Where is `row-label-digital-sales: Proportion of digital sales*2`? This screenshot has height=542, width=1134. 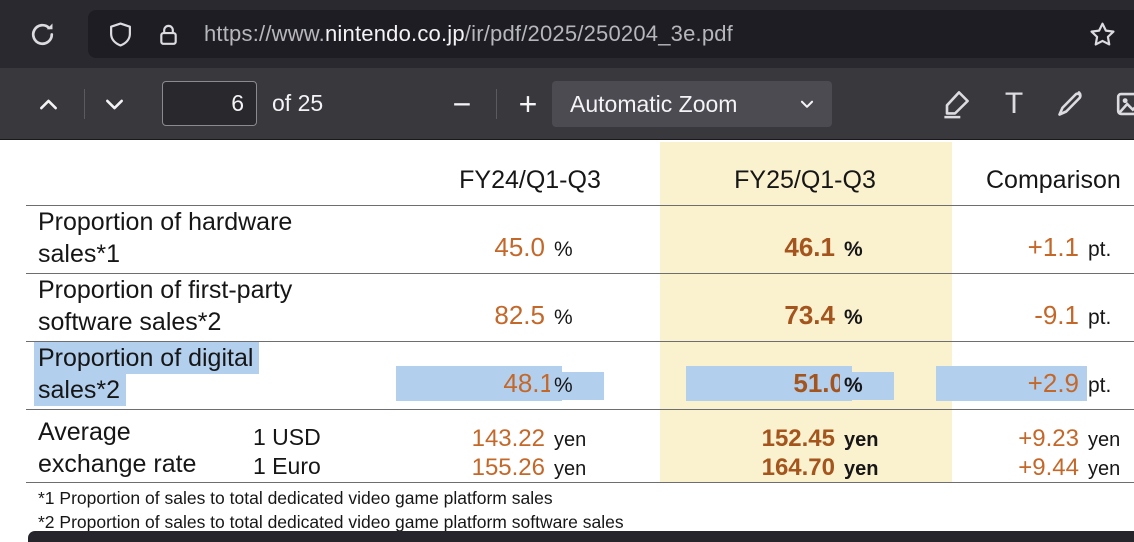
row-label-digital-sales: Proportion of digital sales*2 is located at coordinates (147, 374).